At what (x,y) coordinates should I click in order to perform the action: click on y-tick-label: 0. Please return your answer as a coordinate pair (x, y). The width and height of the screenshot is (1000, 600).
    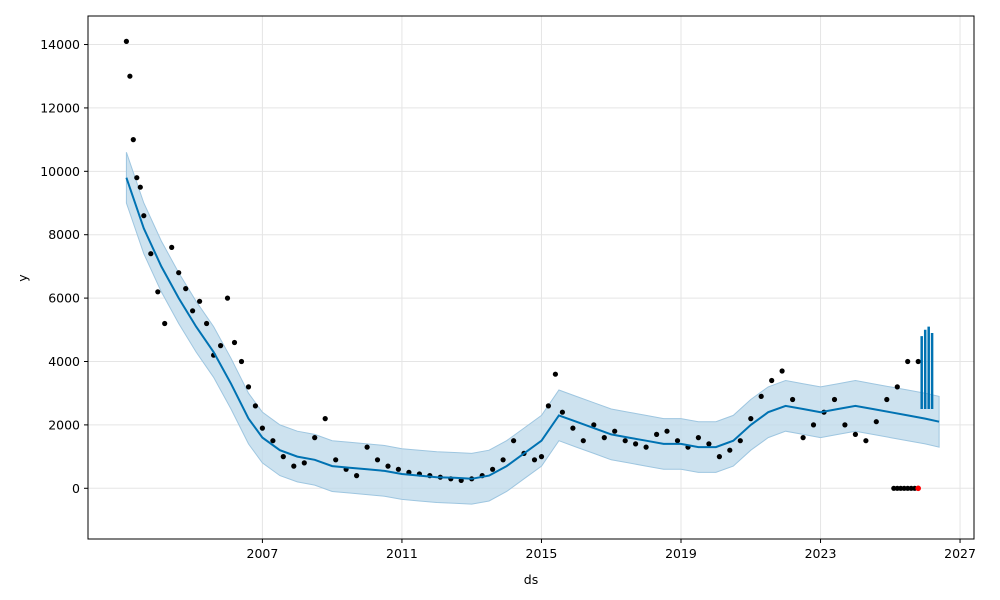
    Looking at the image, I should click on (76, 488).